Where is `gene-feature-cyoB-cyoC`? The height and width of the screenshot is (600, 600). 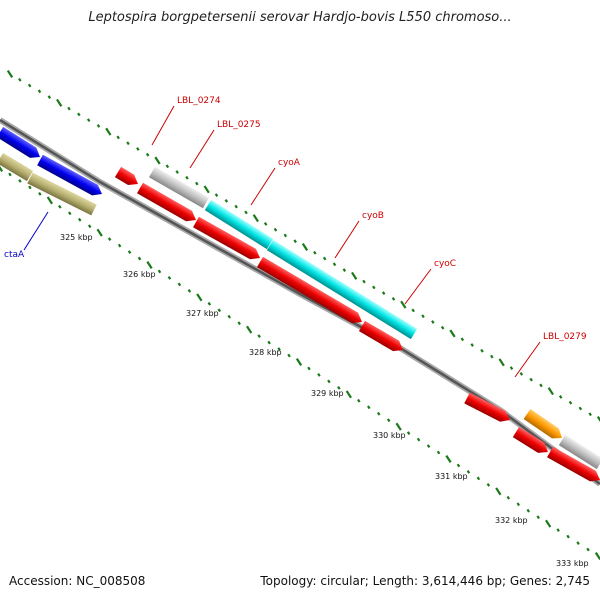 gene-feature-cyoB-cyoC is located at coordinates (342, 289).